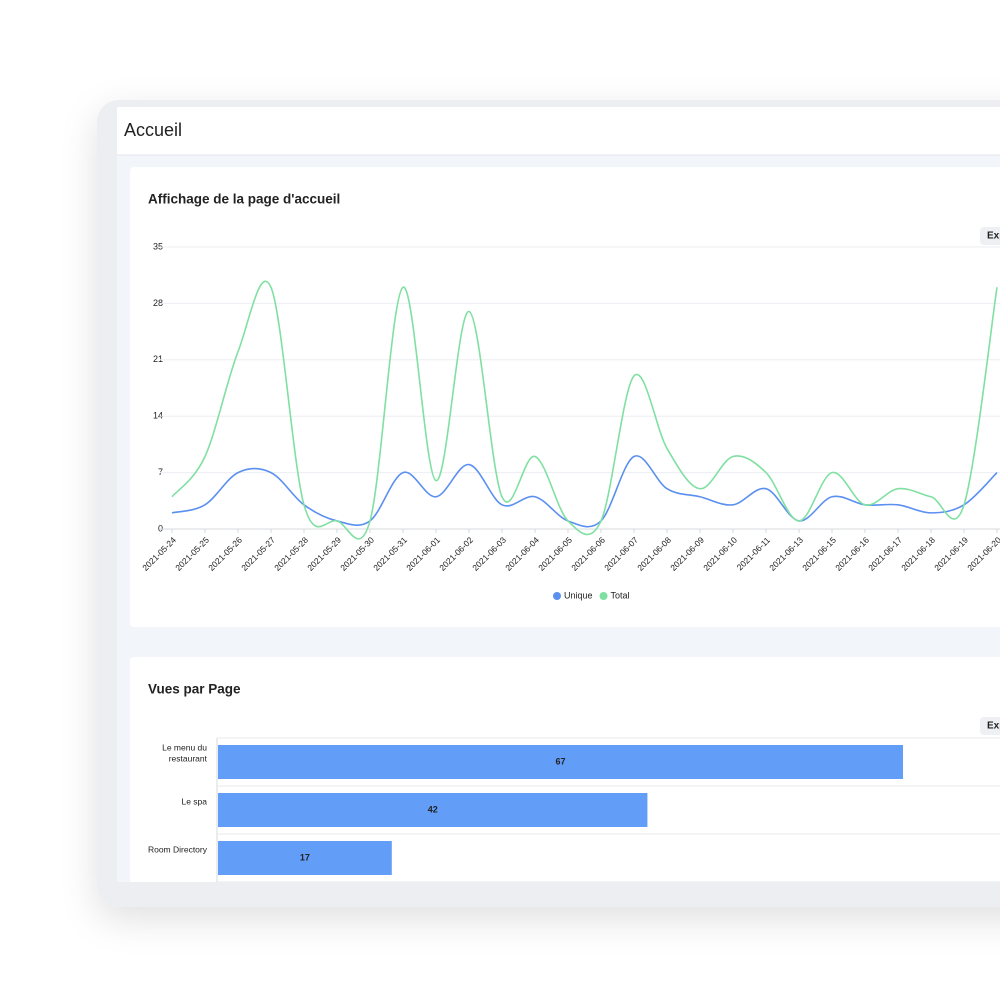 This screenshot has width=1000, height=1000. I want to click on category-label-line: restaurant, so click(186, 759).